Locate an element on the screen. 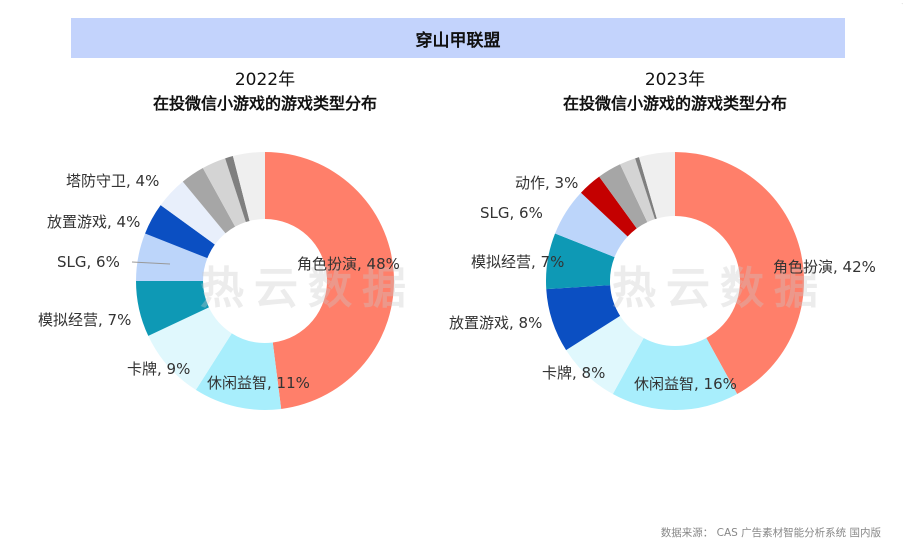 The height and width of the screenshot is (552, 905). data-source-note: 数据来源： CAS 广告素材智能分析系统 国内版 is located at coordinates (770, 533).